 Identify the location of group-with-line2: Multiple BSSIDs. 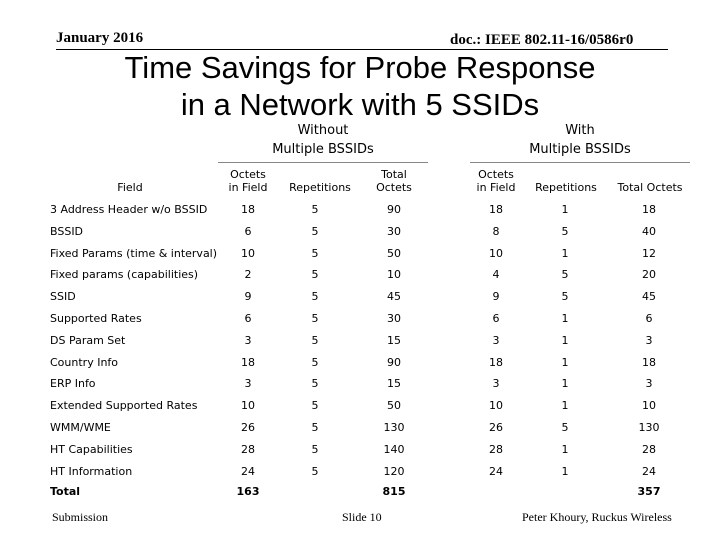
(580, 149).